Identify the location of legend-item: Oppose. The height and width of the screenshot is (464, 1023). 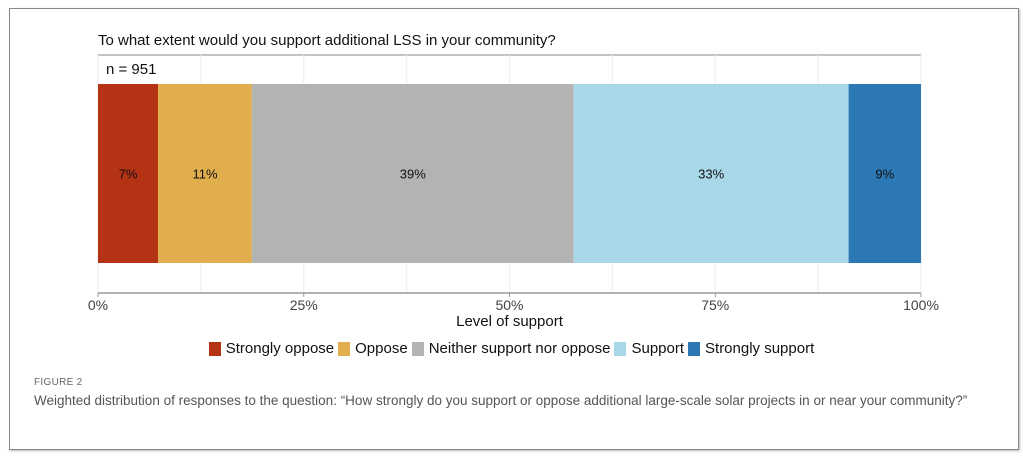
(373, 348).